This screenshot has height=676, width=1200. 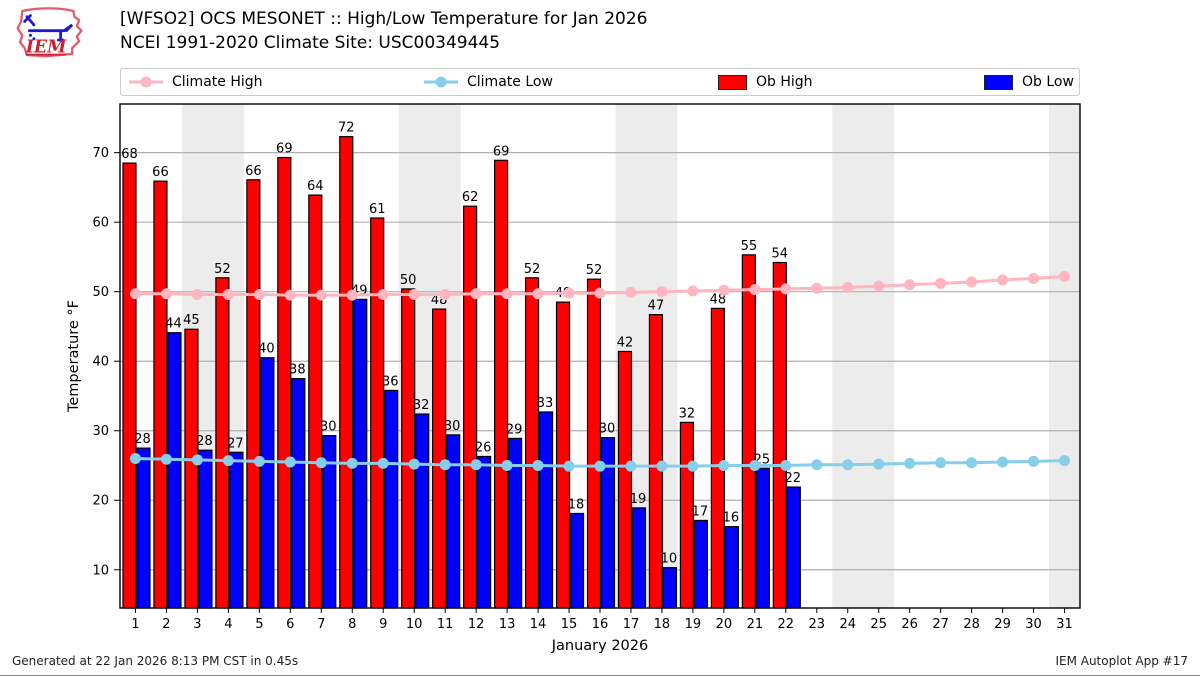 What do you see at coordinates (166, 624) in the screenshot?
I see `x-tick-label-2: 2` at bounding box center [166, 624].